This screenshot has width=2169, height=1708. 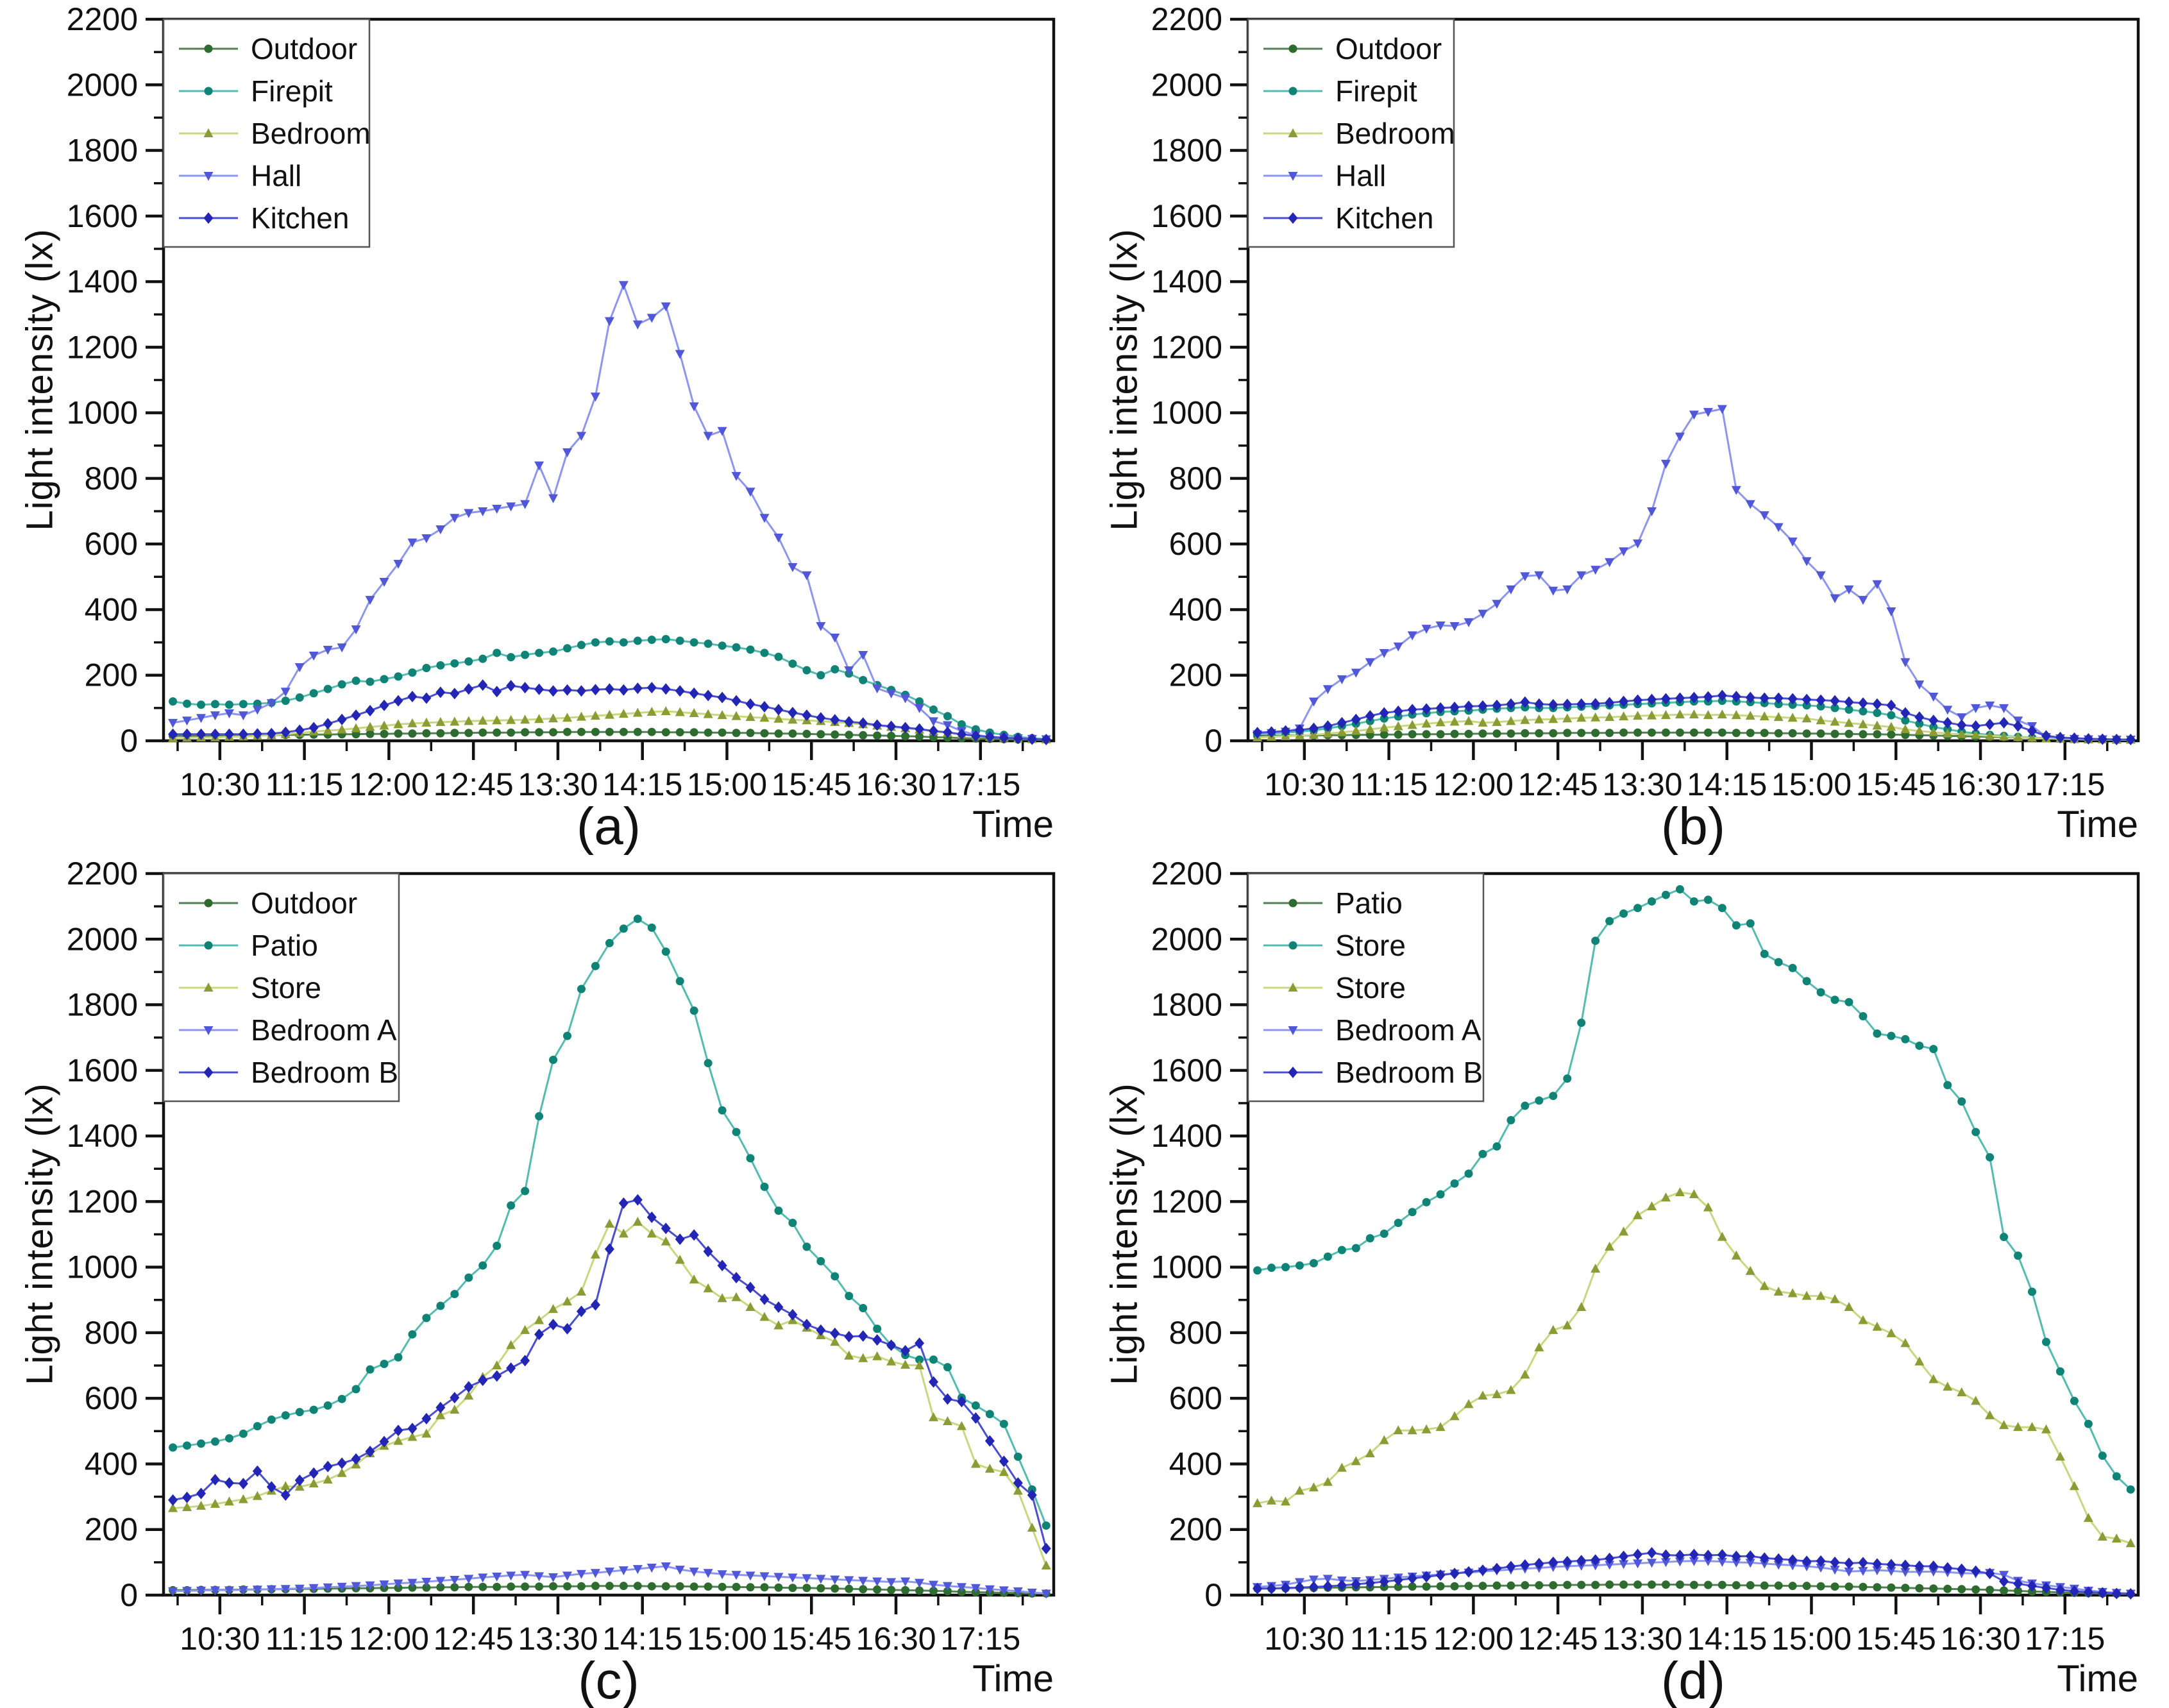 I want to click on legend-label: Store, so click(x=286, y=987).